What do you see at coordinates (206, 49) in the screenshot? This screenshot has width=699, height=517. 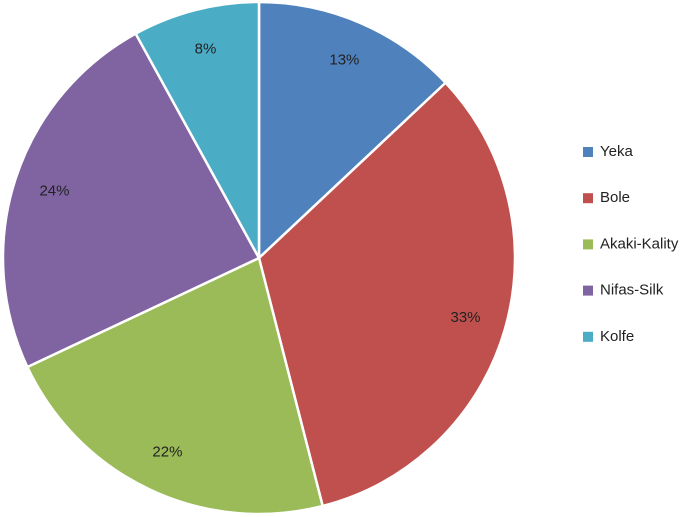 I see `data-label: 8%` at bounding box center [206, 49].